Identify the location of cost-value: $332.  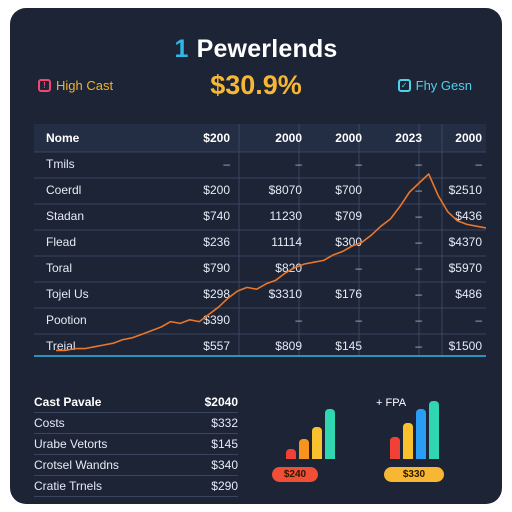
(224, 423).